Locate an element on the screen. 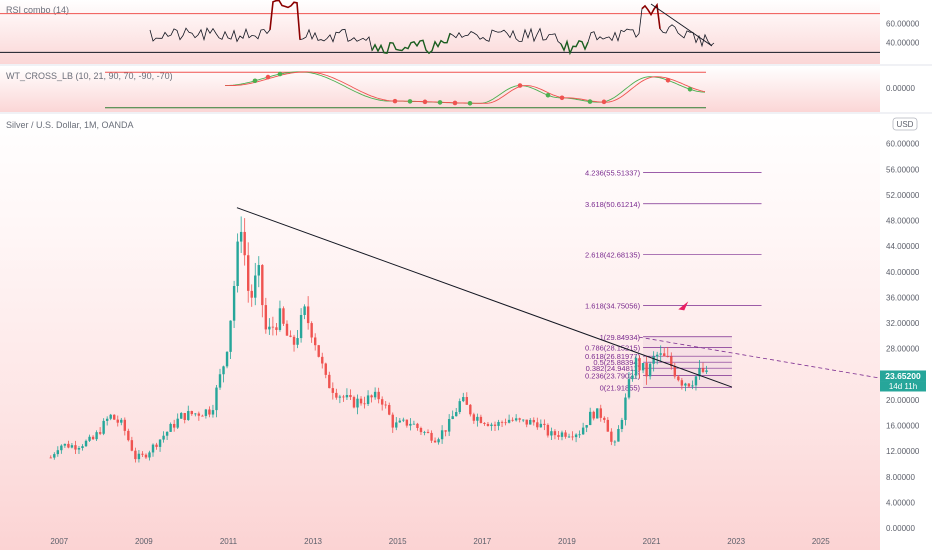  currency-badge is located at coordinates (905, 124).